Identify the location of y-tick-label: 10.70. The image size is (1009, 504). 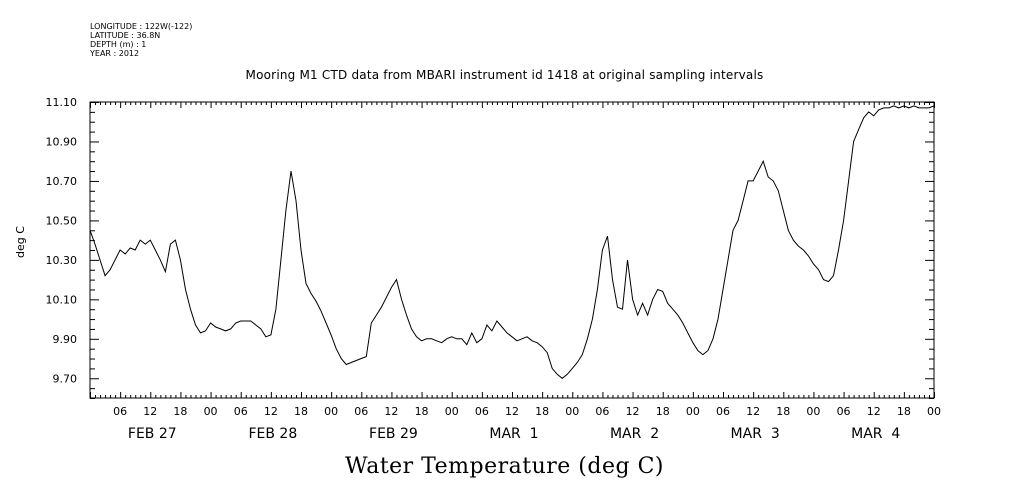
(62, 181).